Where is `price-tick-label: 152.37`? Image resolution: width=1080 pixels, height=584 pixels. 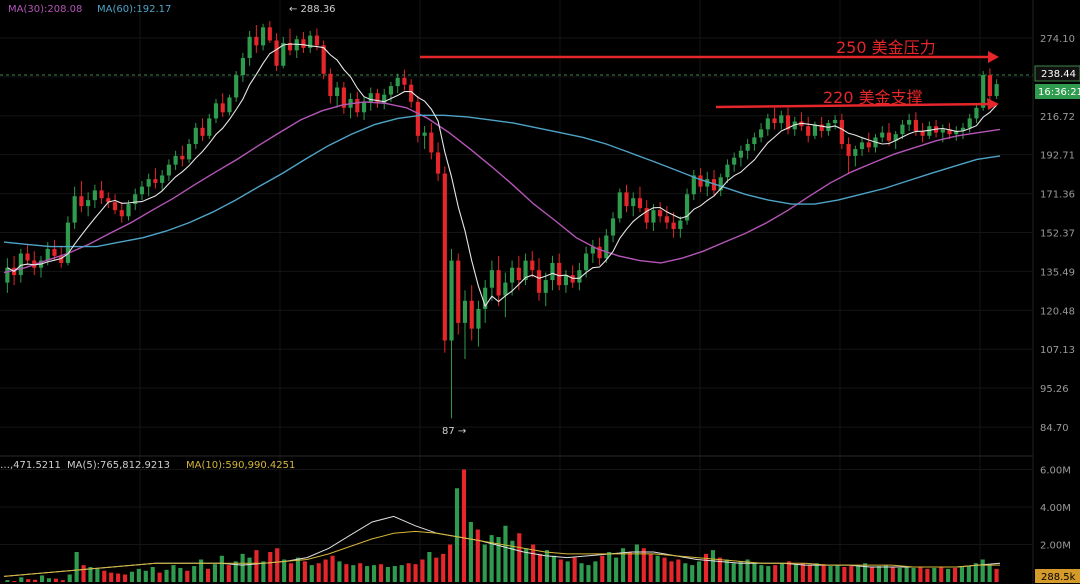
price-tick-label: 152.37 is located at coordinates (1057, 233).